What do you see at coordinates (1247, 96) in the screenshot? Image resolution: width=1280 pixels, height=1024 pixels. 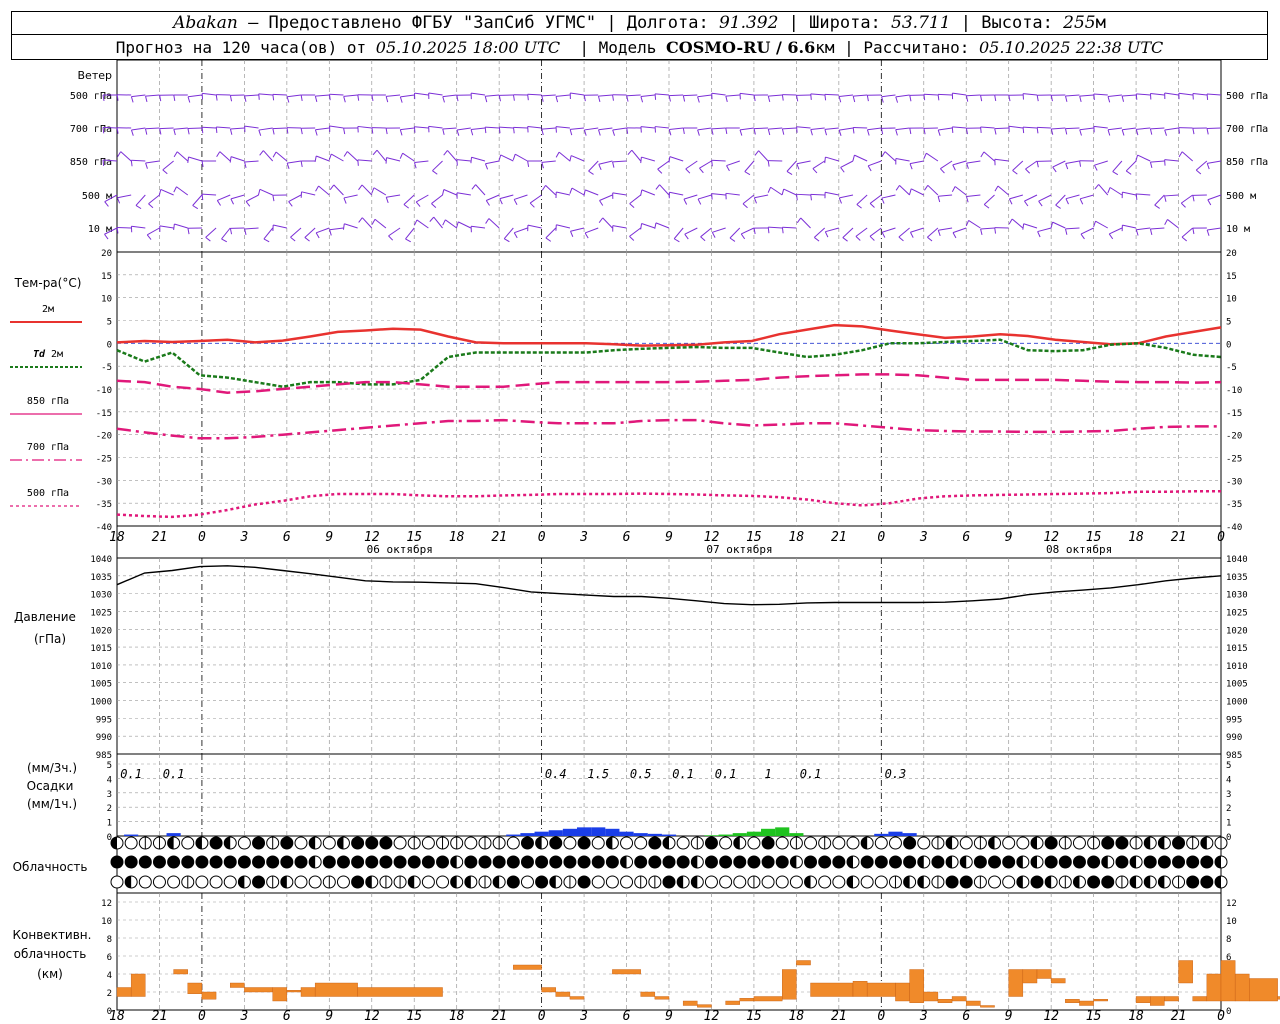 I see `wind-level-label-right: 500 гПа` at bounding box center [1247, 96].